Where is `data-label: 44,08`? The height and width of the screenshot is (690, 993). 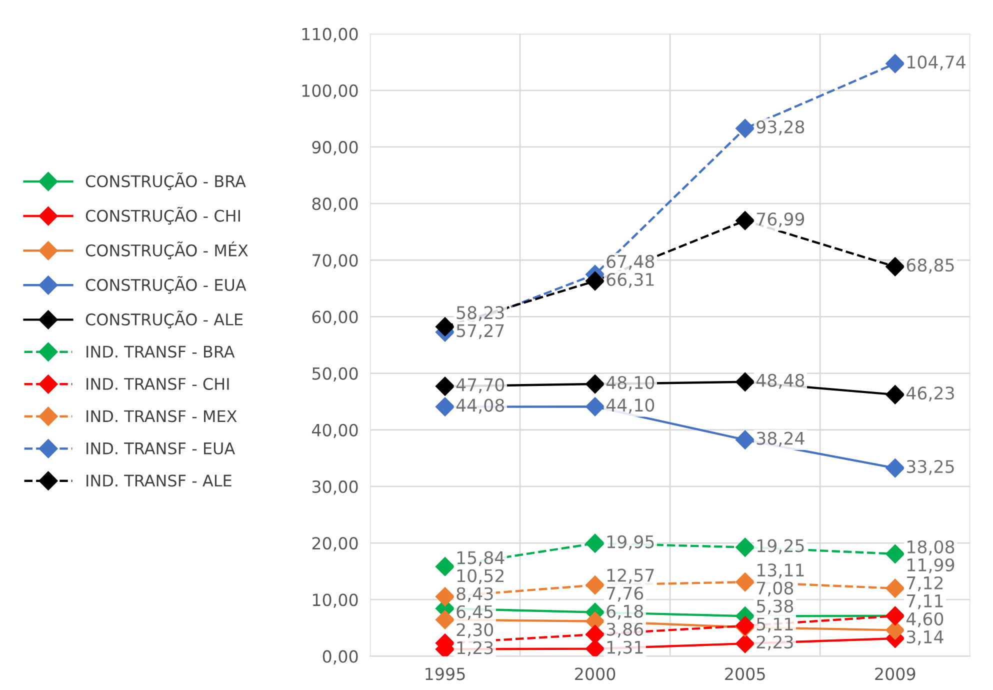 data-label: 44,08 is located at coordinates (480, 406).